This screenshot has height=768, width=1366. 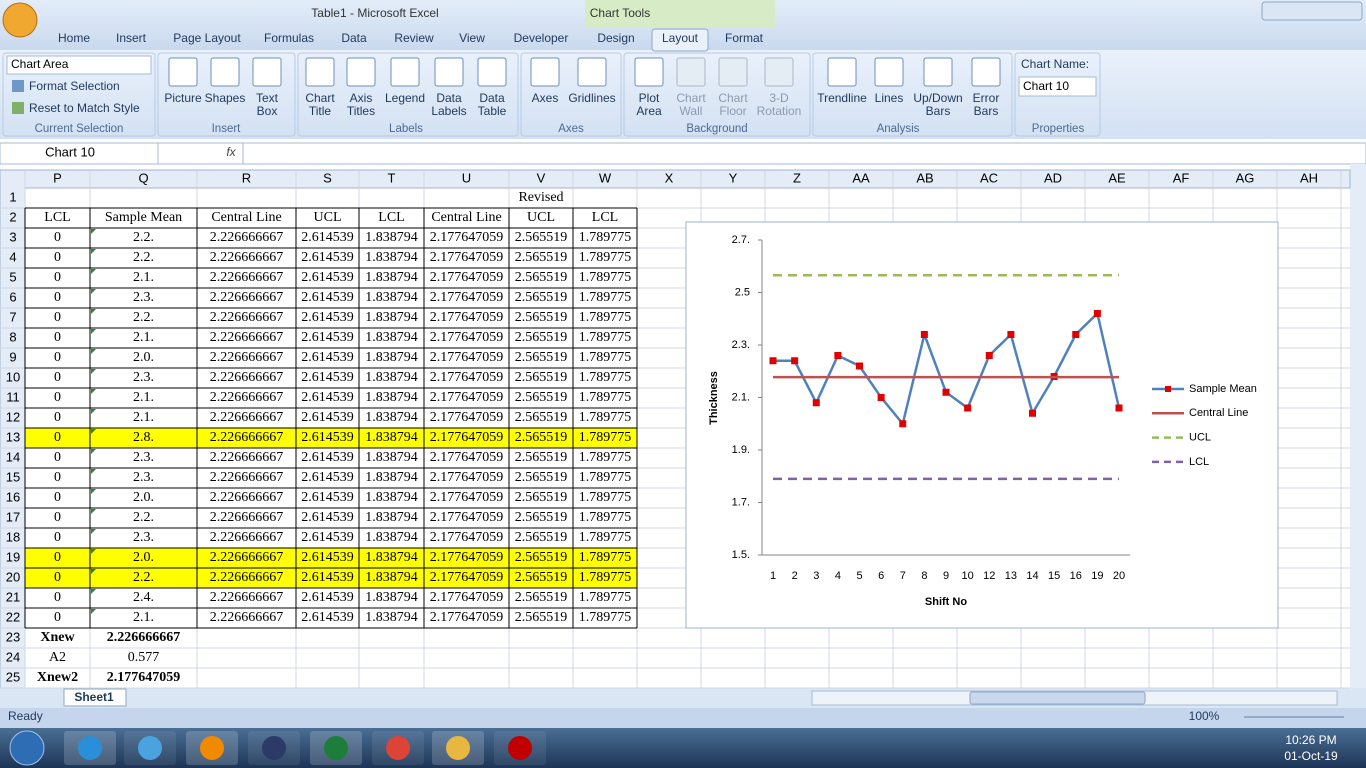 I want to click on row-header: 17, so click(x=13, y=516).